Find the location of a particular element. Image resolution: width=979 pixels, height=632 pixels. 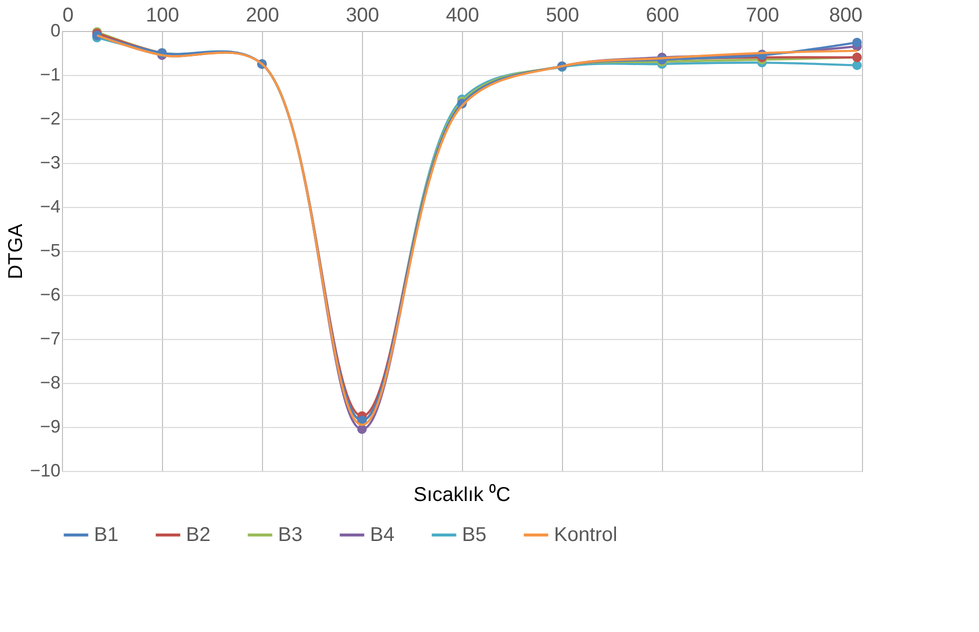

x-tick-label: 300 is located at coordinates (363, 15).